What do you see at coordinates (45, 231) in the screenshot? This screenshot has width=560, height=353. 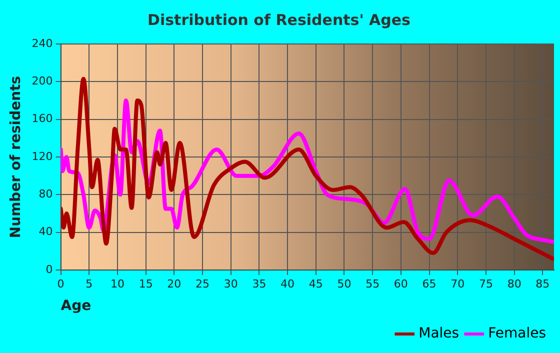 I see `y-tick-label: 40` at bounding box center [45, 231].